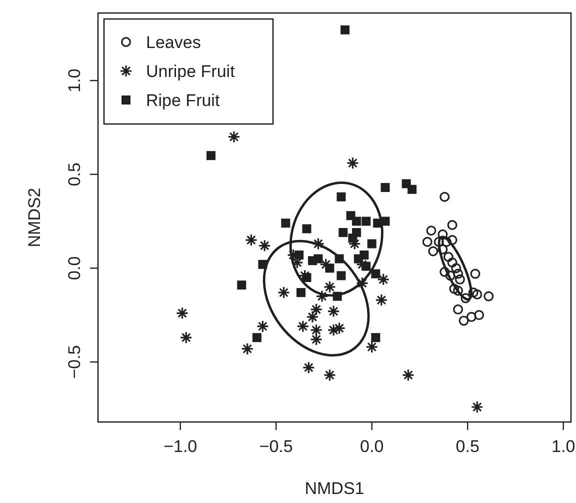  Describe the element at coordinates (276, 446) in the screenshot. I see `x-tick-label: −0.5` at that location.